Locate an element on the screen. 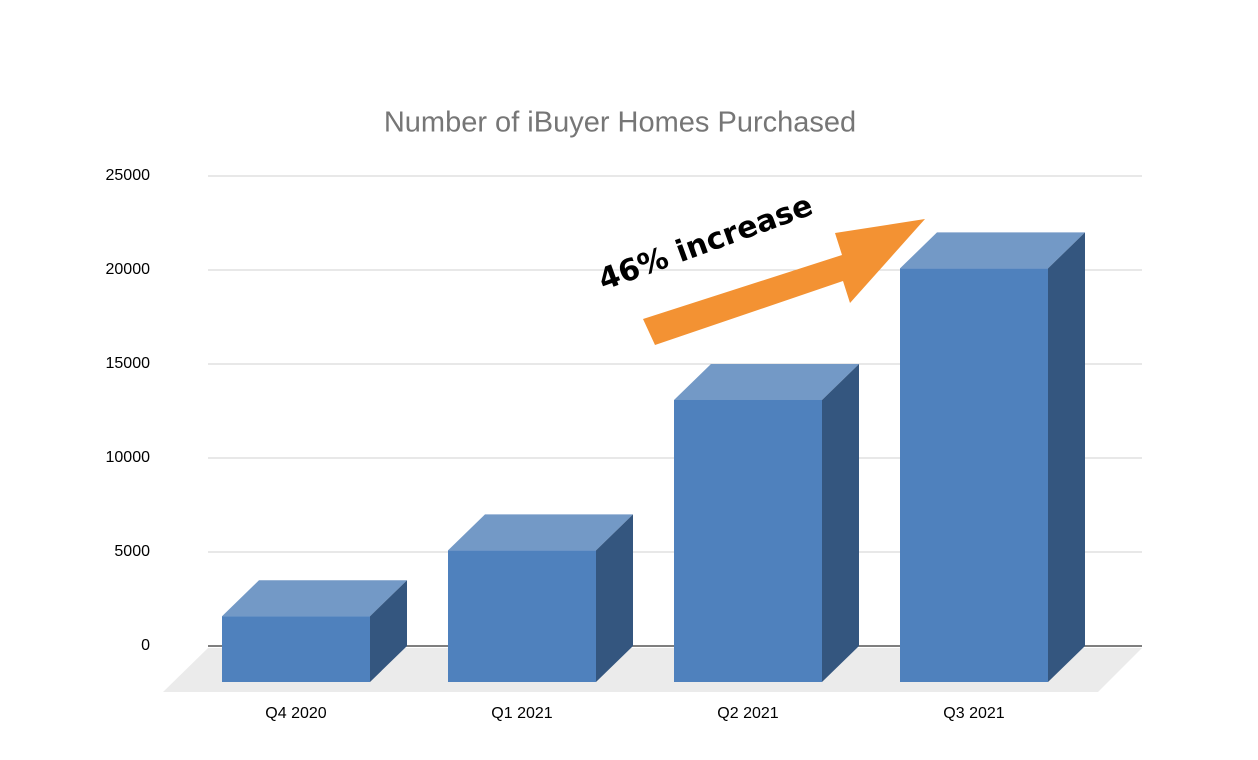 This screenshot has width=1258, height=760. y-tick-label: 25000 is located at coordinates (128, 175).